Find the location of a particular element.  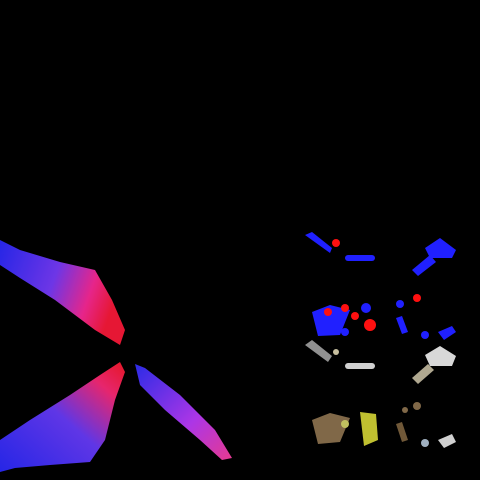

brown-blob is located at coordinates (331, 428).